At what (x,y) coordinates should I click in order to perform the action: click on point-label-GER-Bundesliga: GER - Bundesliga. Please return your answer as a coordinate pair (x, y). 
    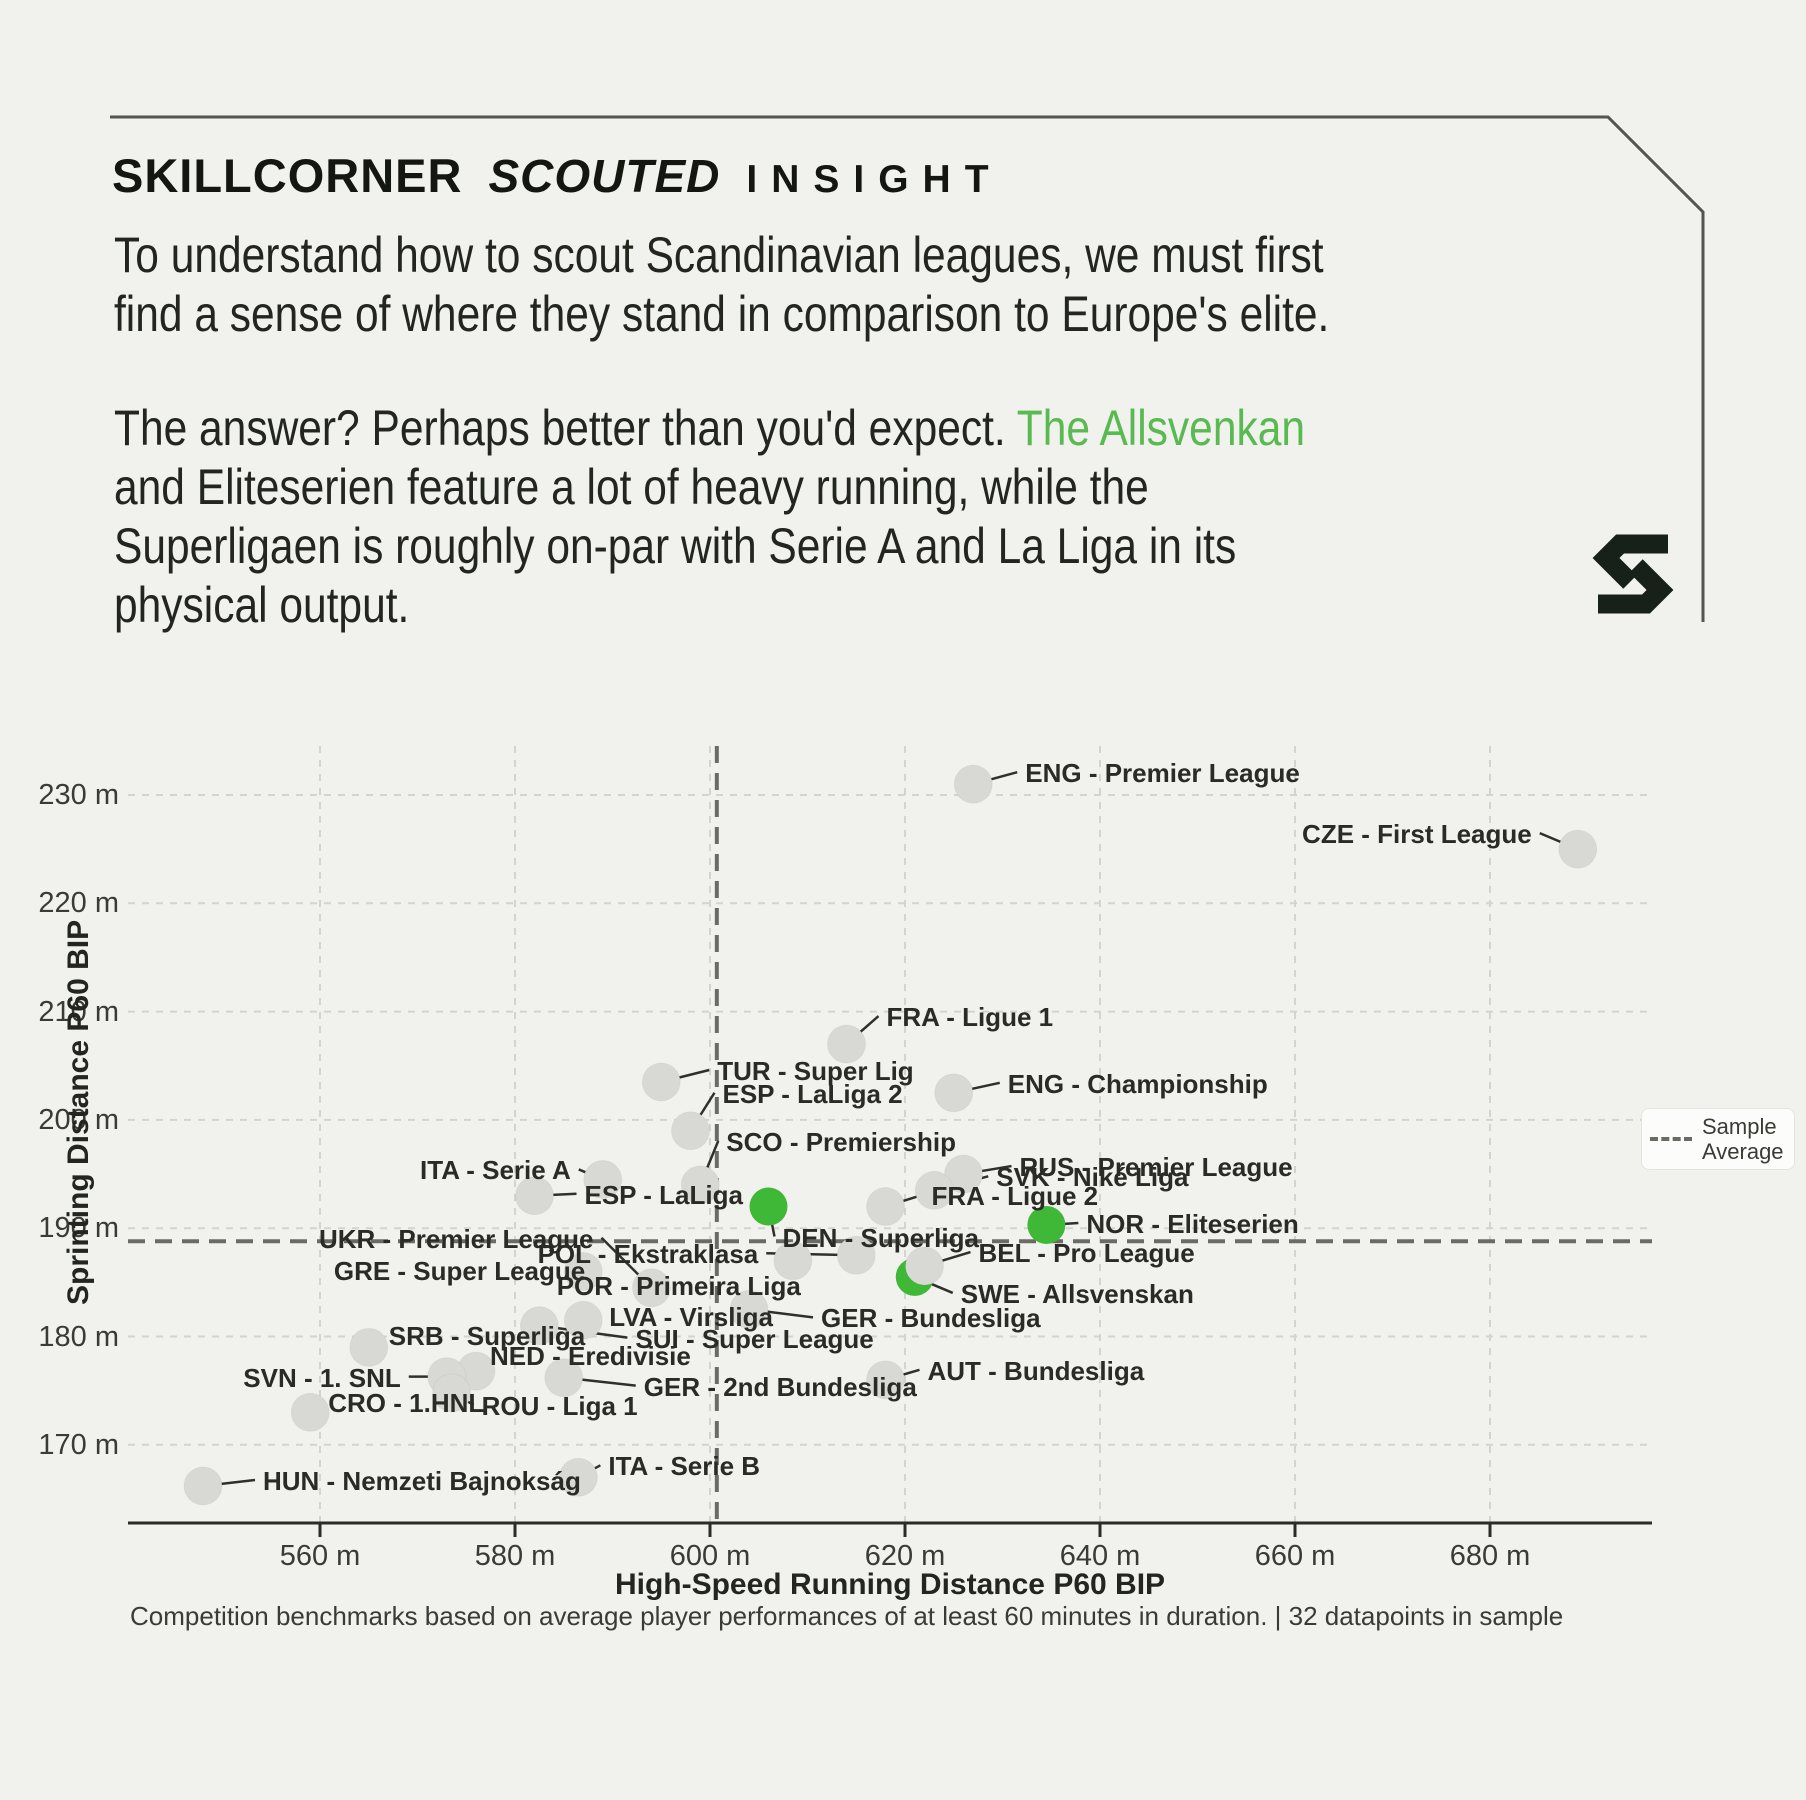
    Looking at the image, I should click on (931, 1318).